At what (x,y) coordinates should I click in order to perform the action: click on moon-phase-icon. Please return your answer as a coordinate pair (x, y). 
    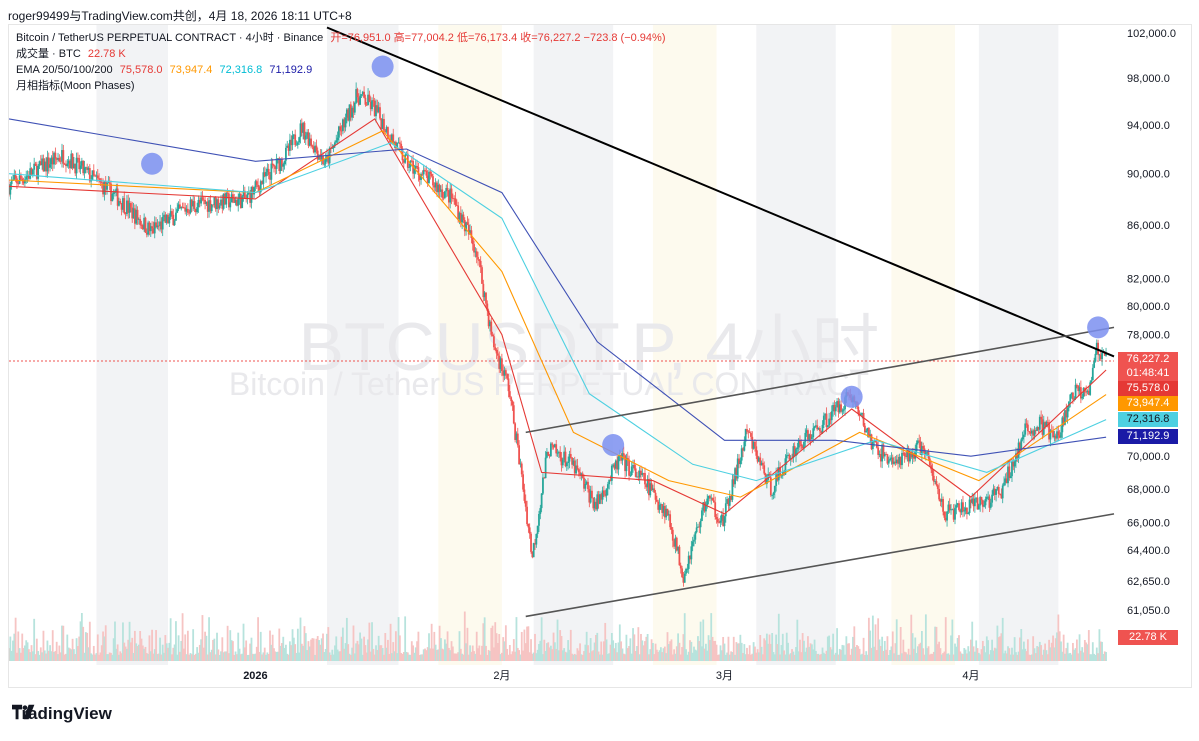
    Looking at the image, I should click on (382, 66).